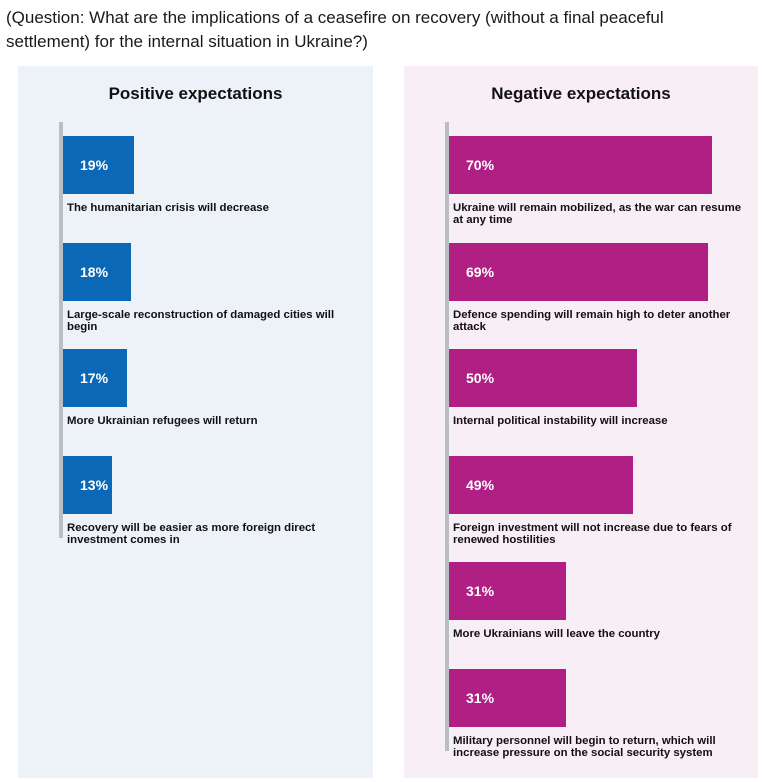  I want to click on positive-bar-value-label: 17%, so click(94, 378).